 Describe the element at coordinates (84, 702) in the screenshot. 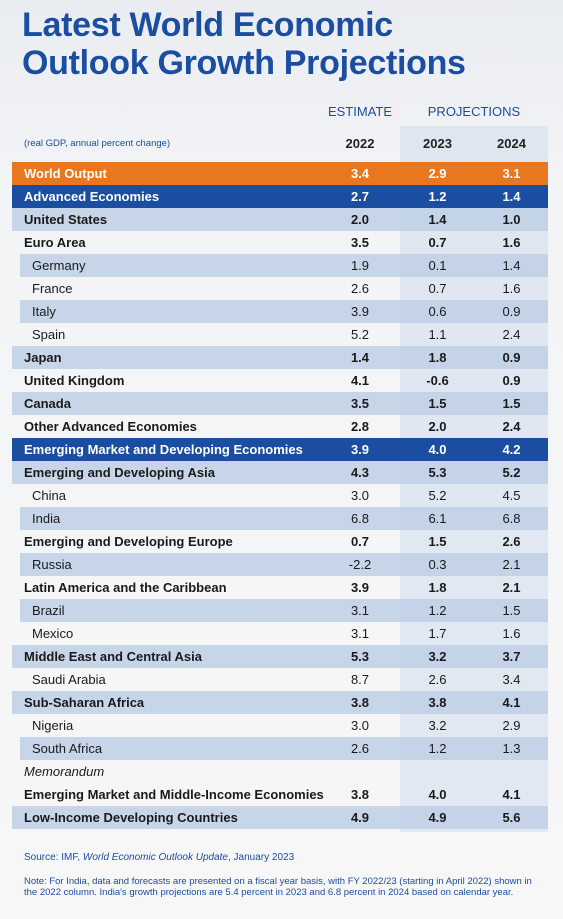

I see `row-label: Sub-Saharan Africa` at that location.